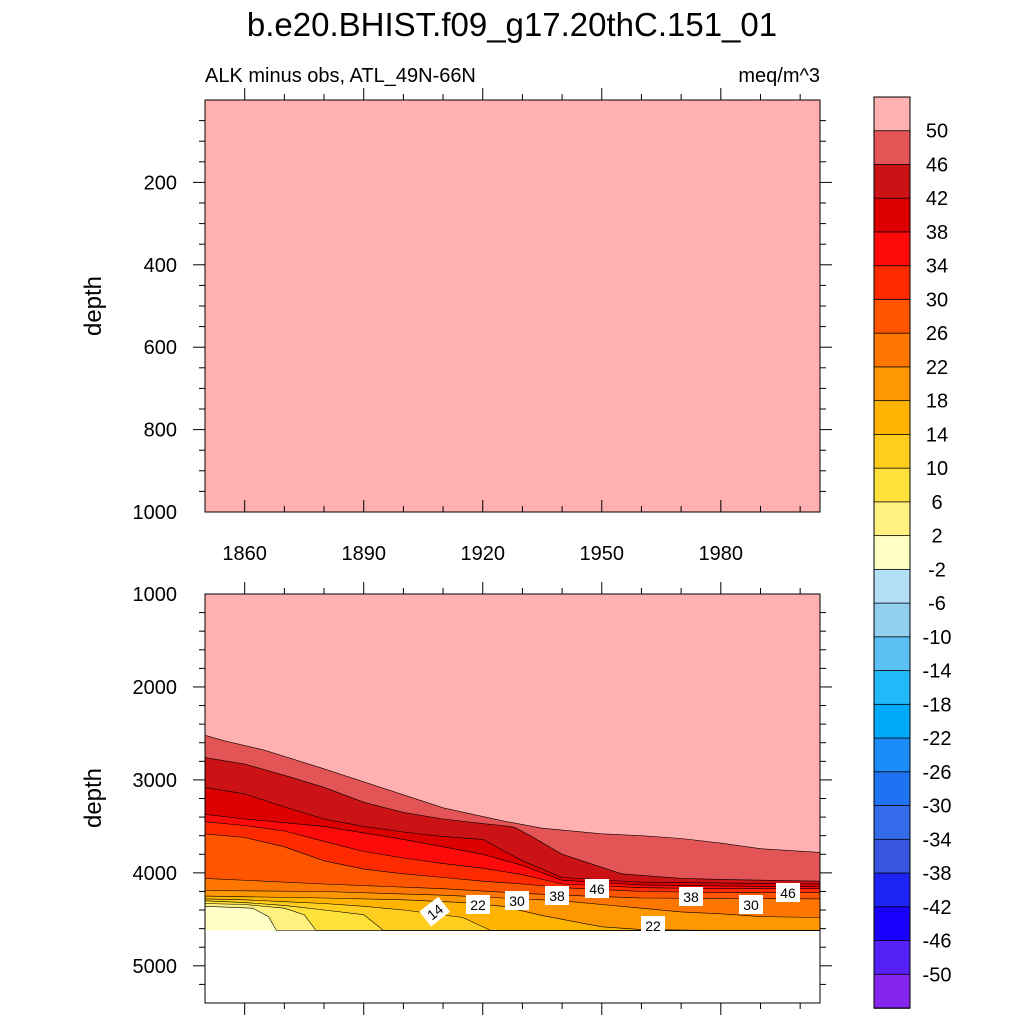 Image resolution: width=1024 pixels, height=1024 pixels. What do you see at coordinates (937, 773) in the screenshot?
I see `colorbar-label: -26` at bounding box center [937, 773].